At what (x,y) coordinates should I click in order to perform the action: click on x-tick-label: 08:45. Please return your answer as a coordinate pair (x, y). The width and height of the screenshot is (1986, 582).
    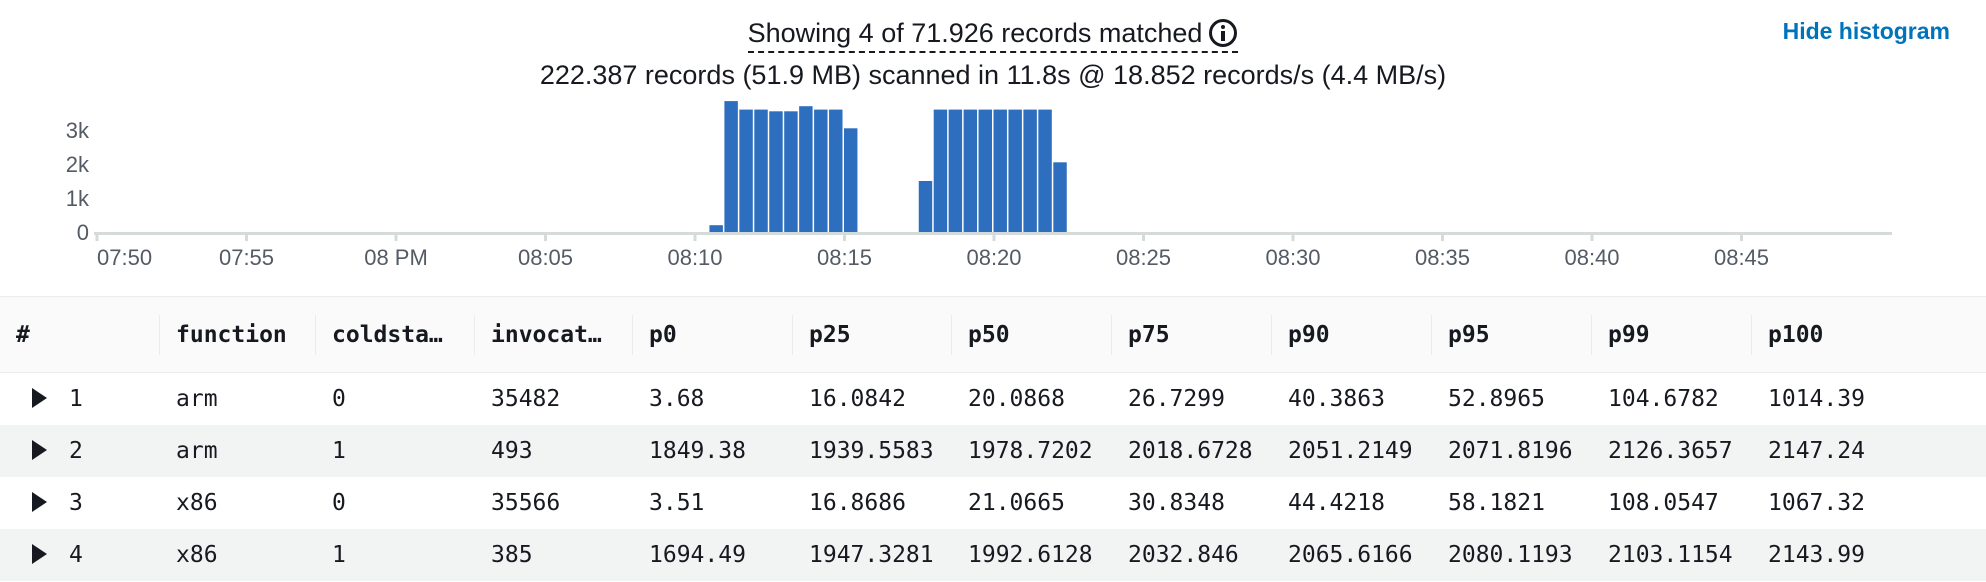
    Looking at the image, I should click on (1741, 257).